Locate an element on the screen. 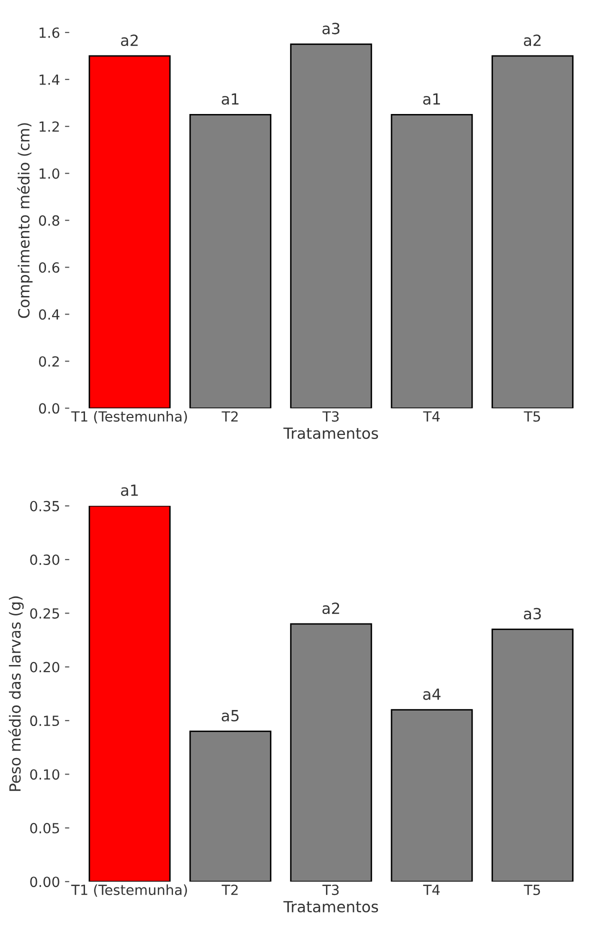  y-tick-label: 0.8 is located at coordinates (49, 220).